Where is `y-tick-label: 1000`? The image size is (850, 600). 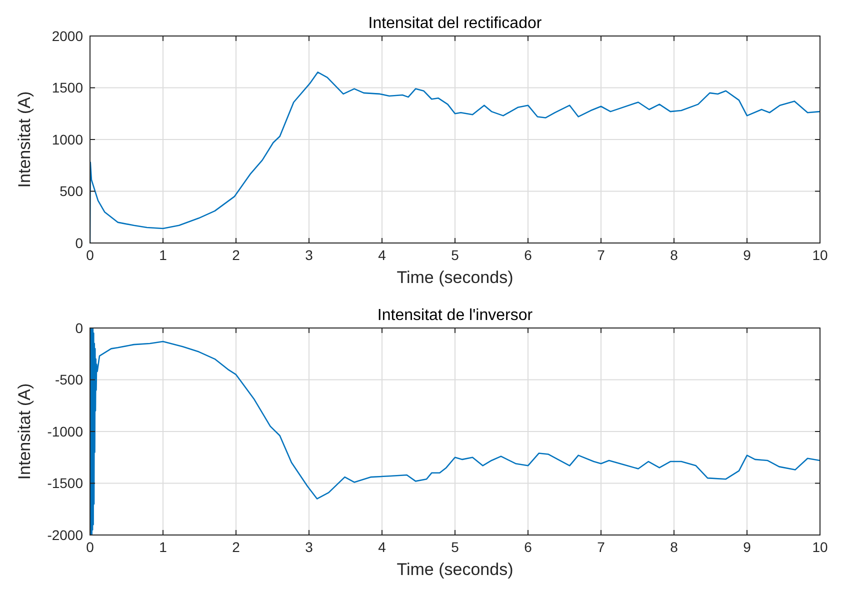
y-tick-label: 1000 is located at coordinates (68, 139).